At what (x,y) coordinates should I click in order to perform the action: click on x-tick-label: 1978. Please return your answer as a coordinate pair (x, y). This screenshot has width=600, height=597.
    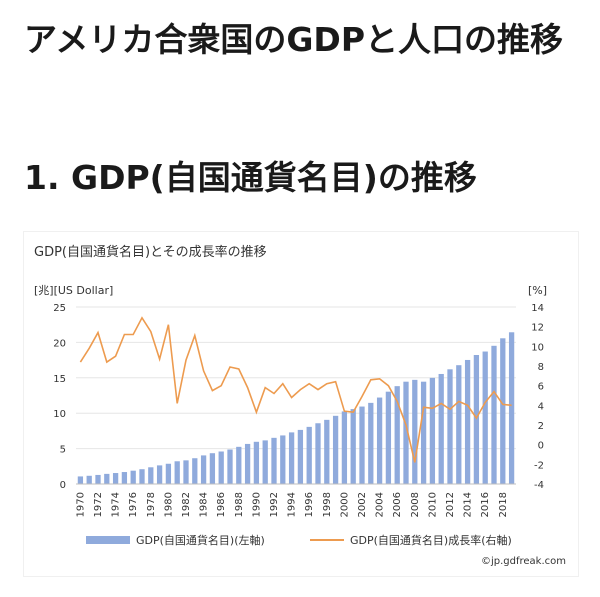
    Looking at the image, I should click on (151, 504).